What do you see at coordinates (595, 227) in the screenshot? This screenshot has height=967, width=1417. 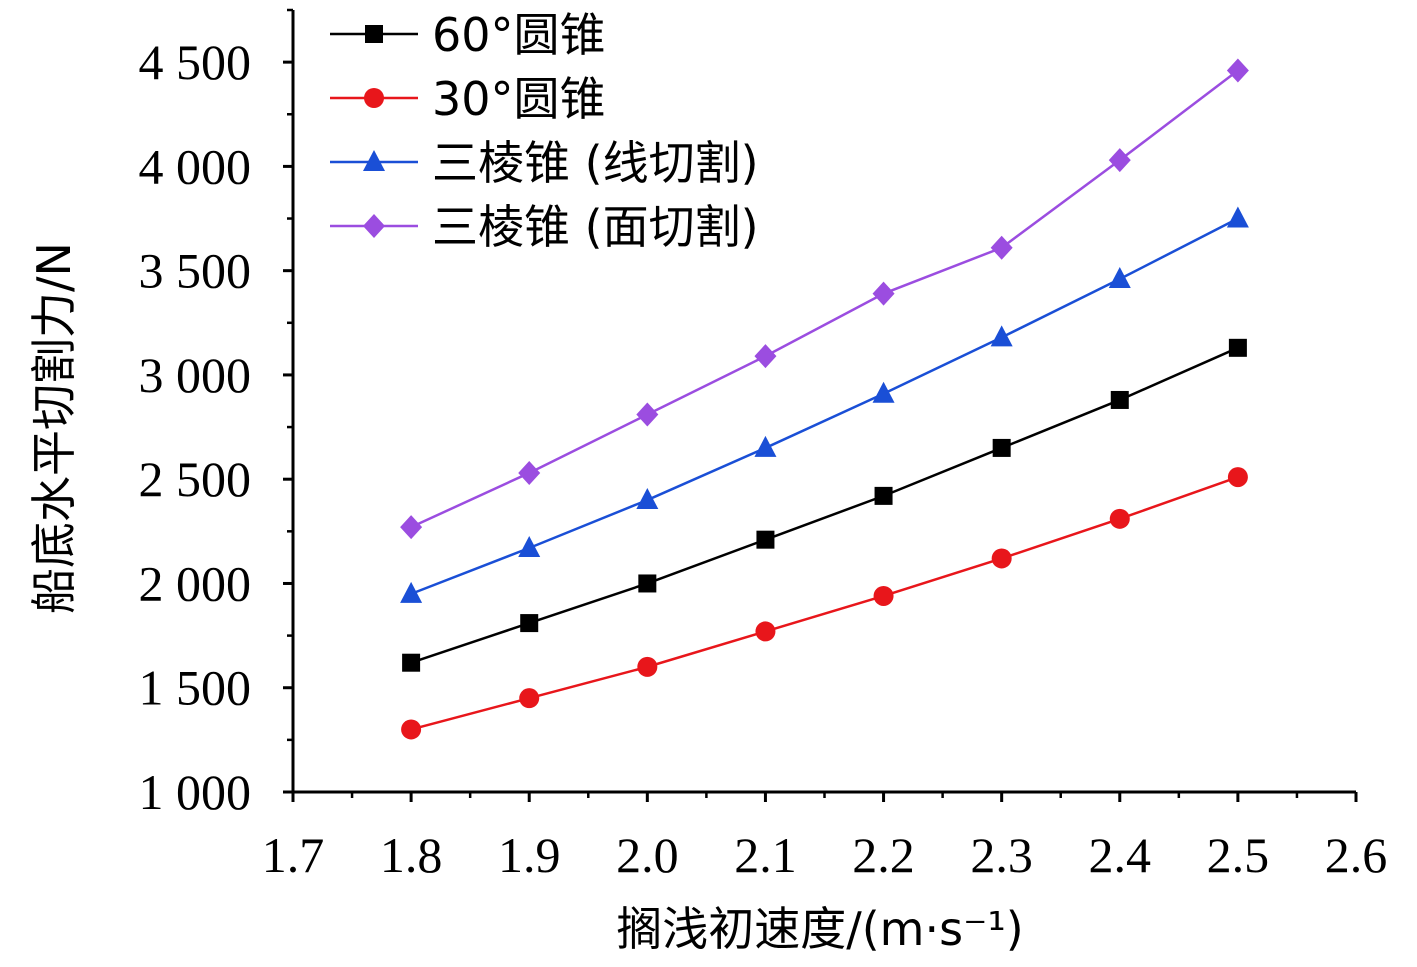 I see `legend-label: 三棱锥 (面切割)` at bounding box center [595, 227].